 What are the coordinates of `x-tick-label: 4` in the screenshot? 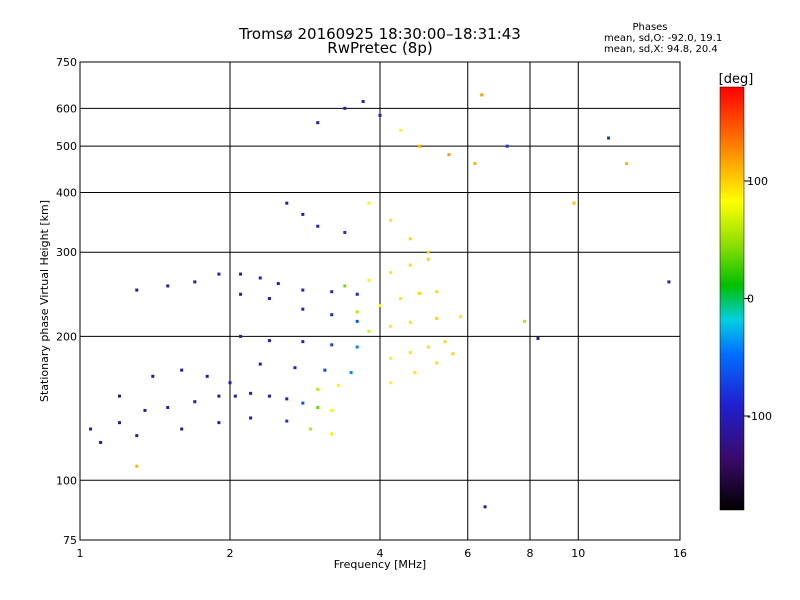 It's located at (380, 553).